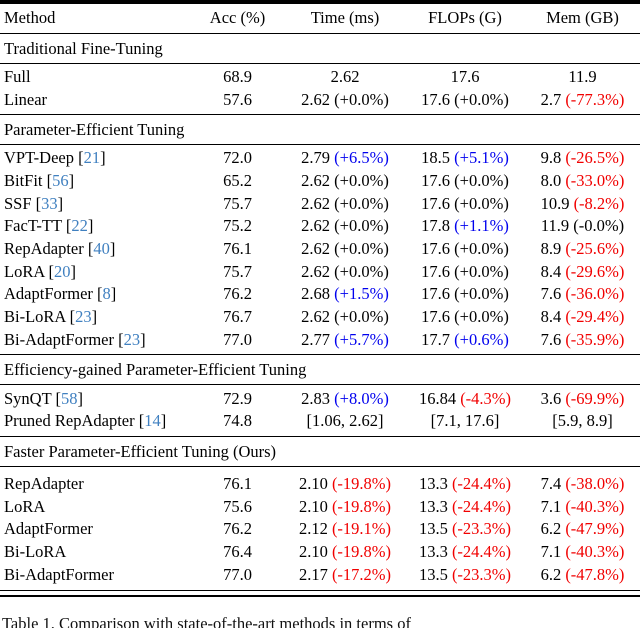 The image size is (640, 628). What do you see at coordinates (345, 339) in the screenshot?
I see `time-cell: 2.77 (+5.7%)` at bounding box center [345, 339].